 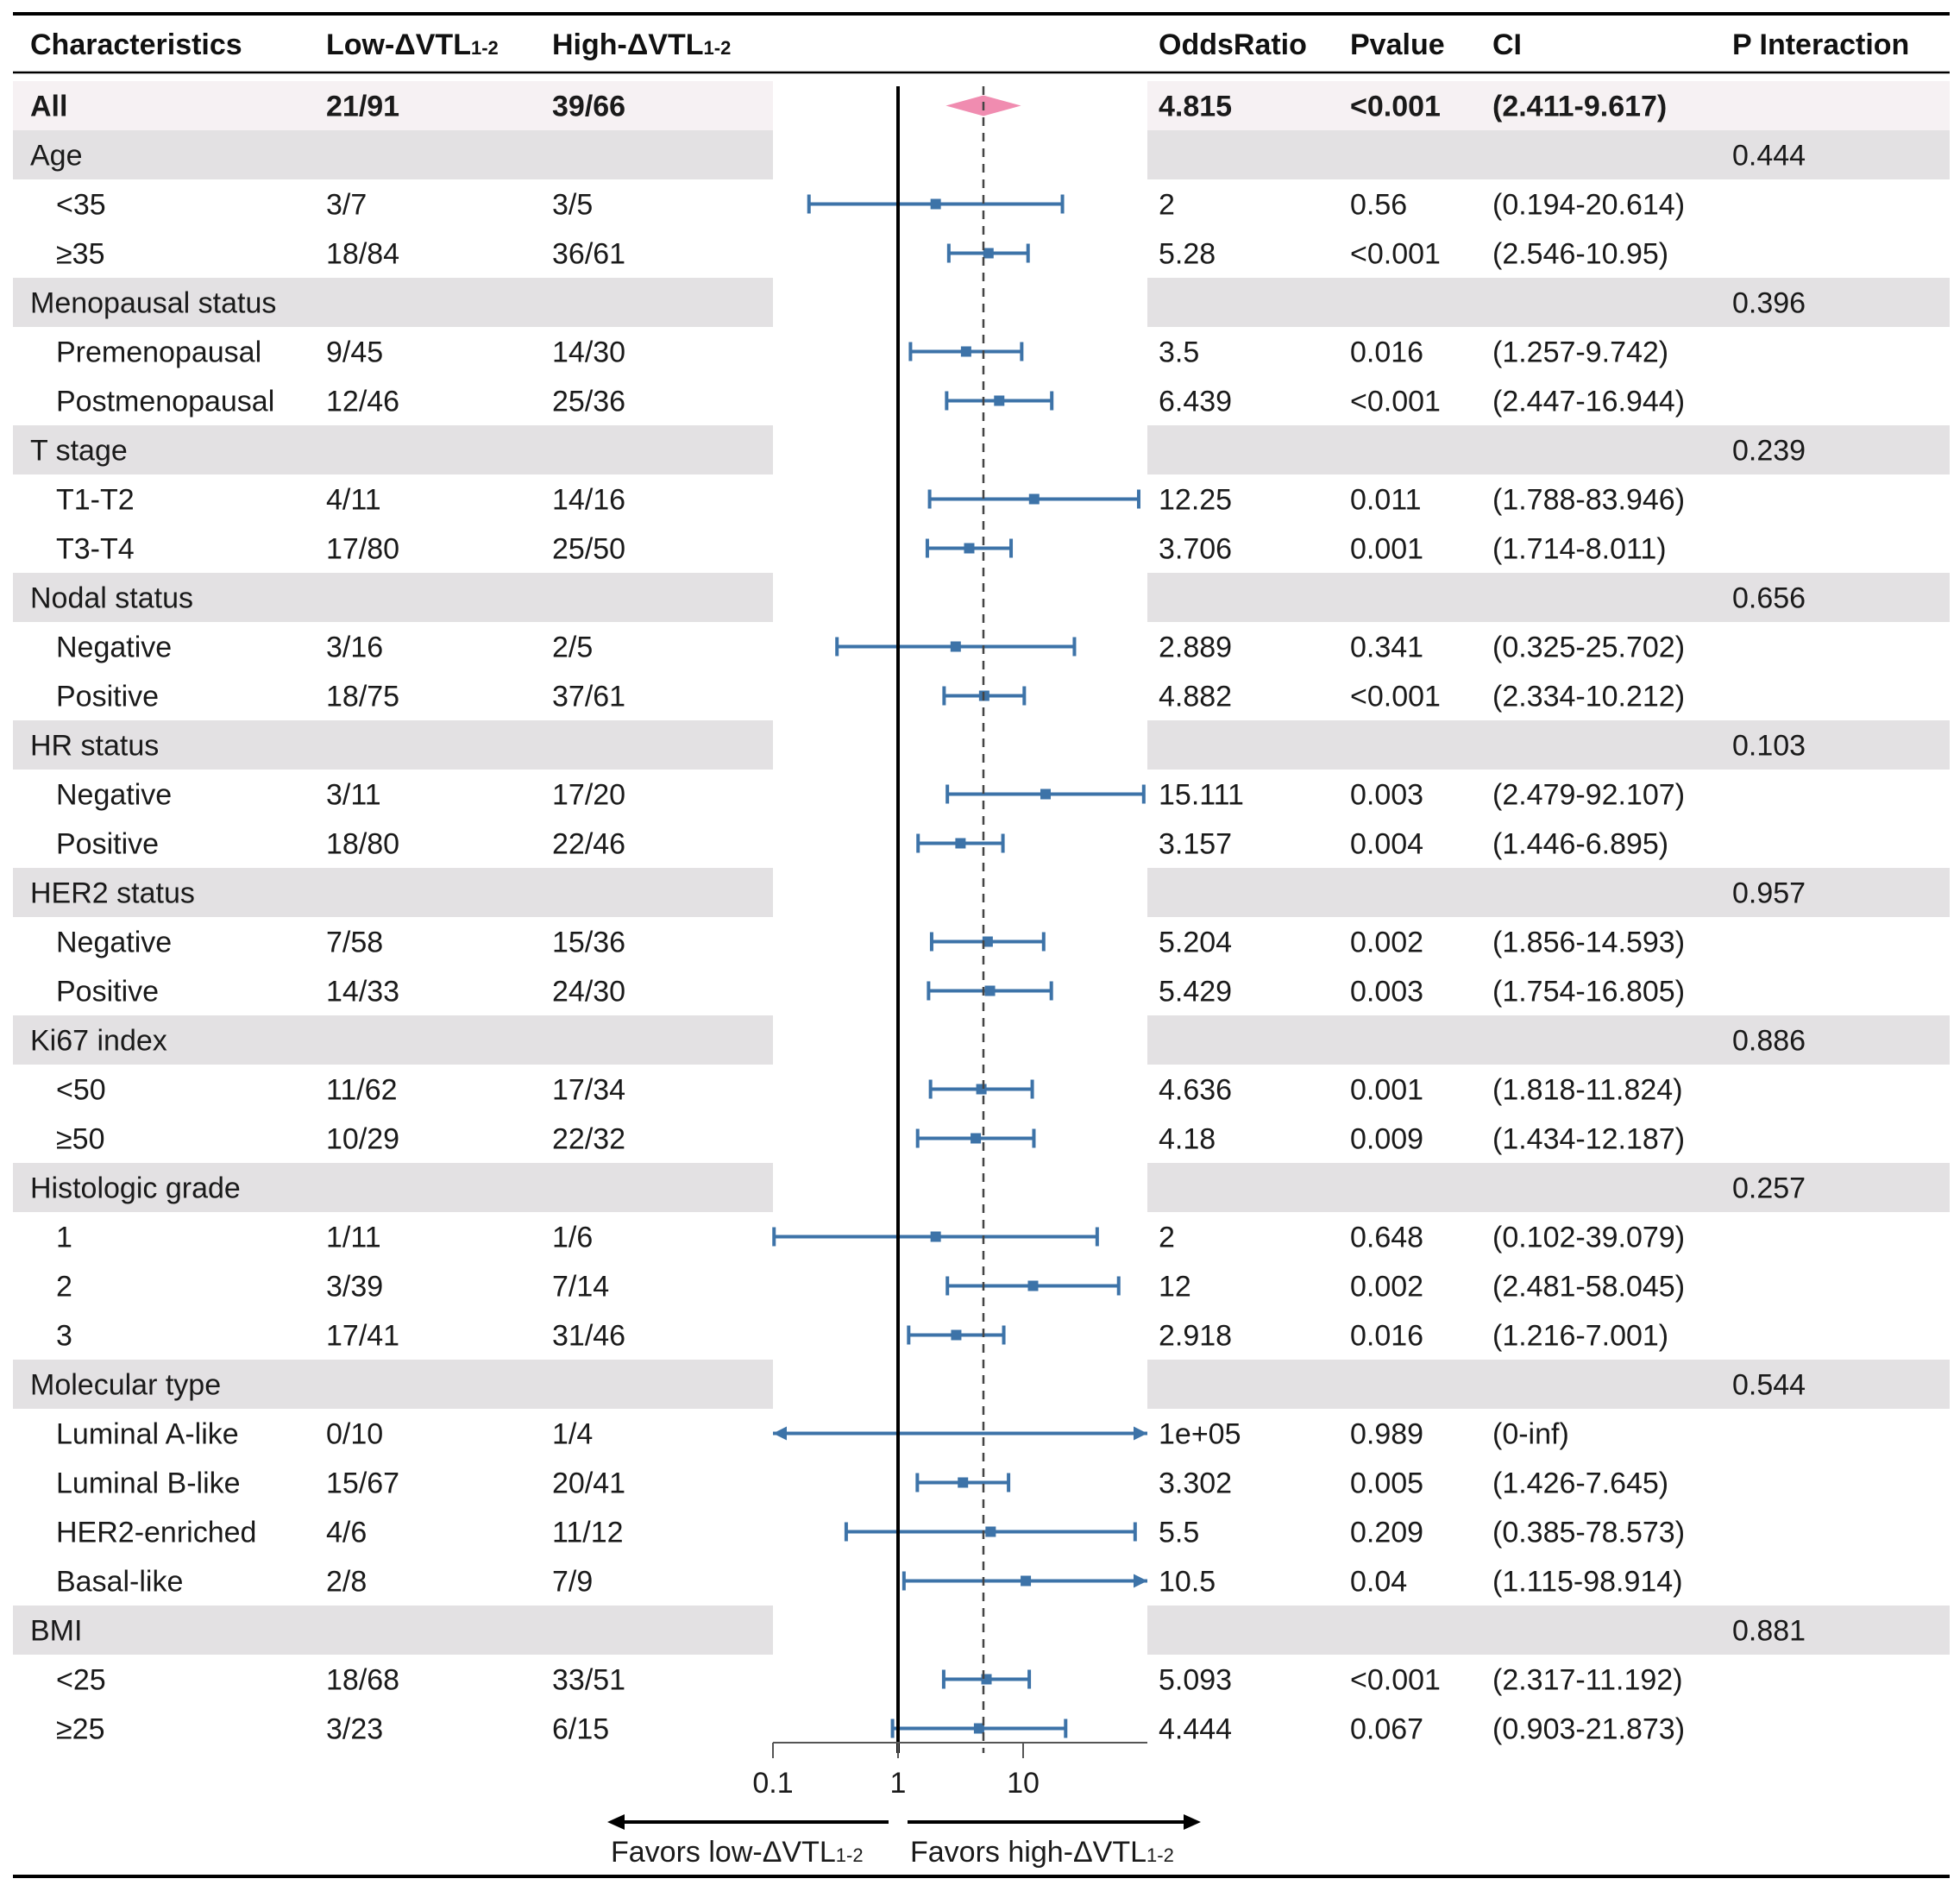 What do you see at coordinates (1028, 1853) in the screenshot?
I see `favors-right-text: Favors high-ΔVTL` at bounding box center [1028, 1853].